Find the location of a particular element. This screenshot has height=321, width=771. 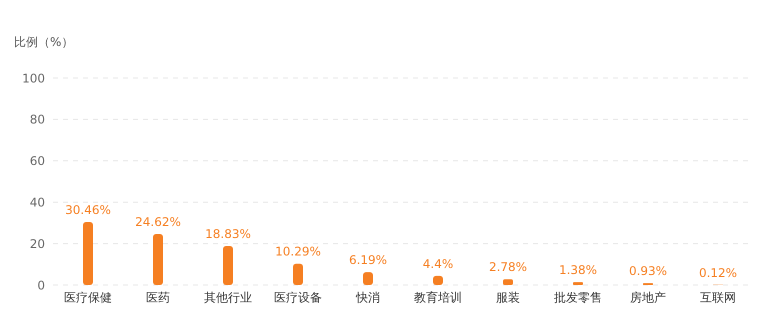

y-tick-label: 80 is located at coordinates (37, 119).